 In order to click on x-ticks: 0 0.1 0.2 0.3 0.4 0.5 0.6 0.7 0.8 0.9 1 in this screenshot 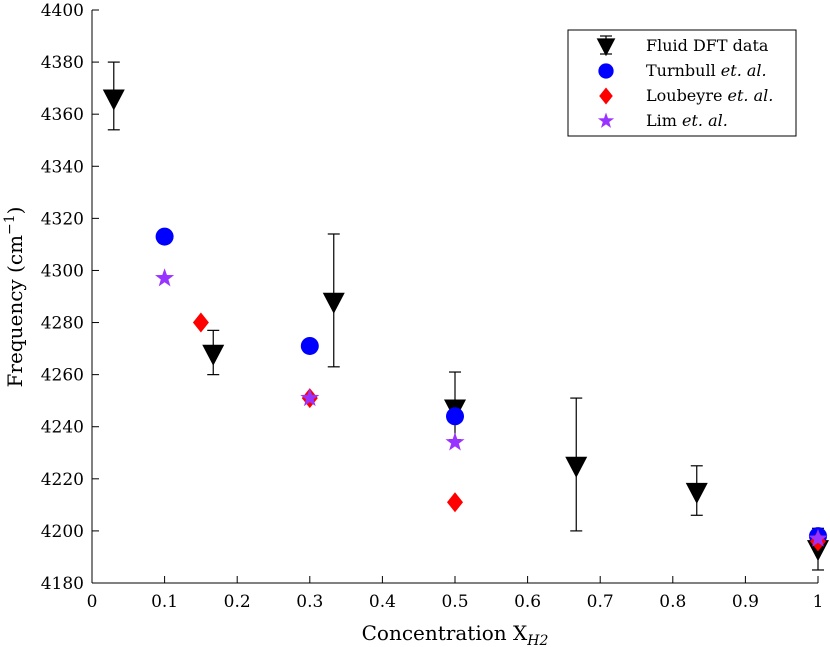, I will do `click(455, 594)`.